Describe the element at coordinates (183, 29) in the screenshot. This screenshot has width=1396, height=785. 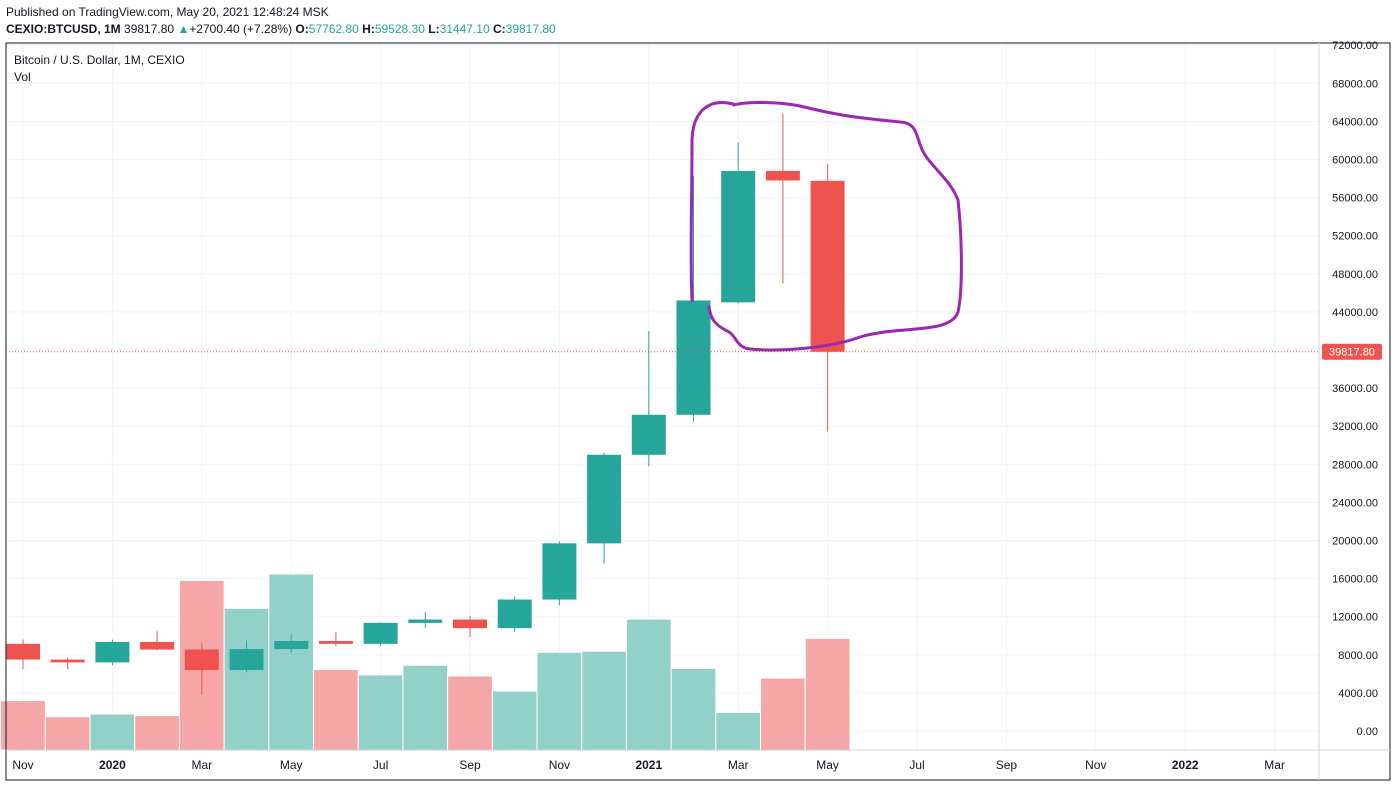
I see `up-arrow-icon: ▲` at that location.